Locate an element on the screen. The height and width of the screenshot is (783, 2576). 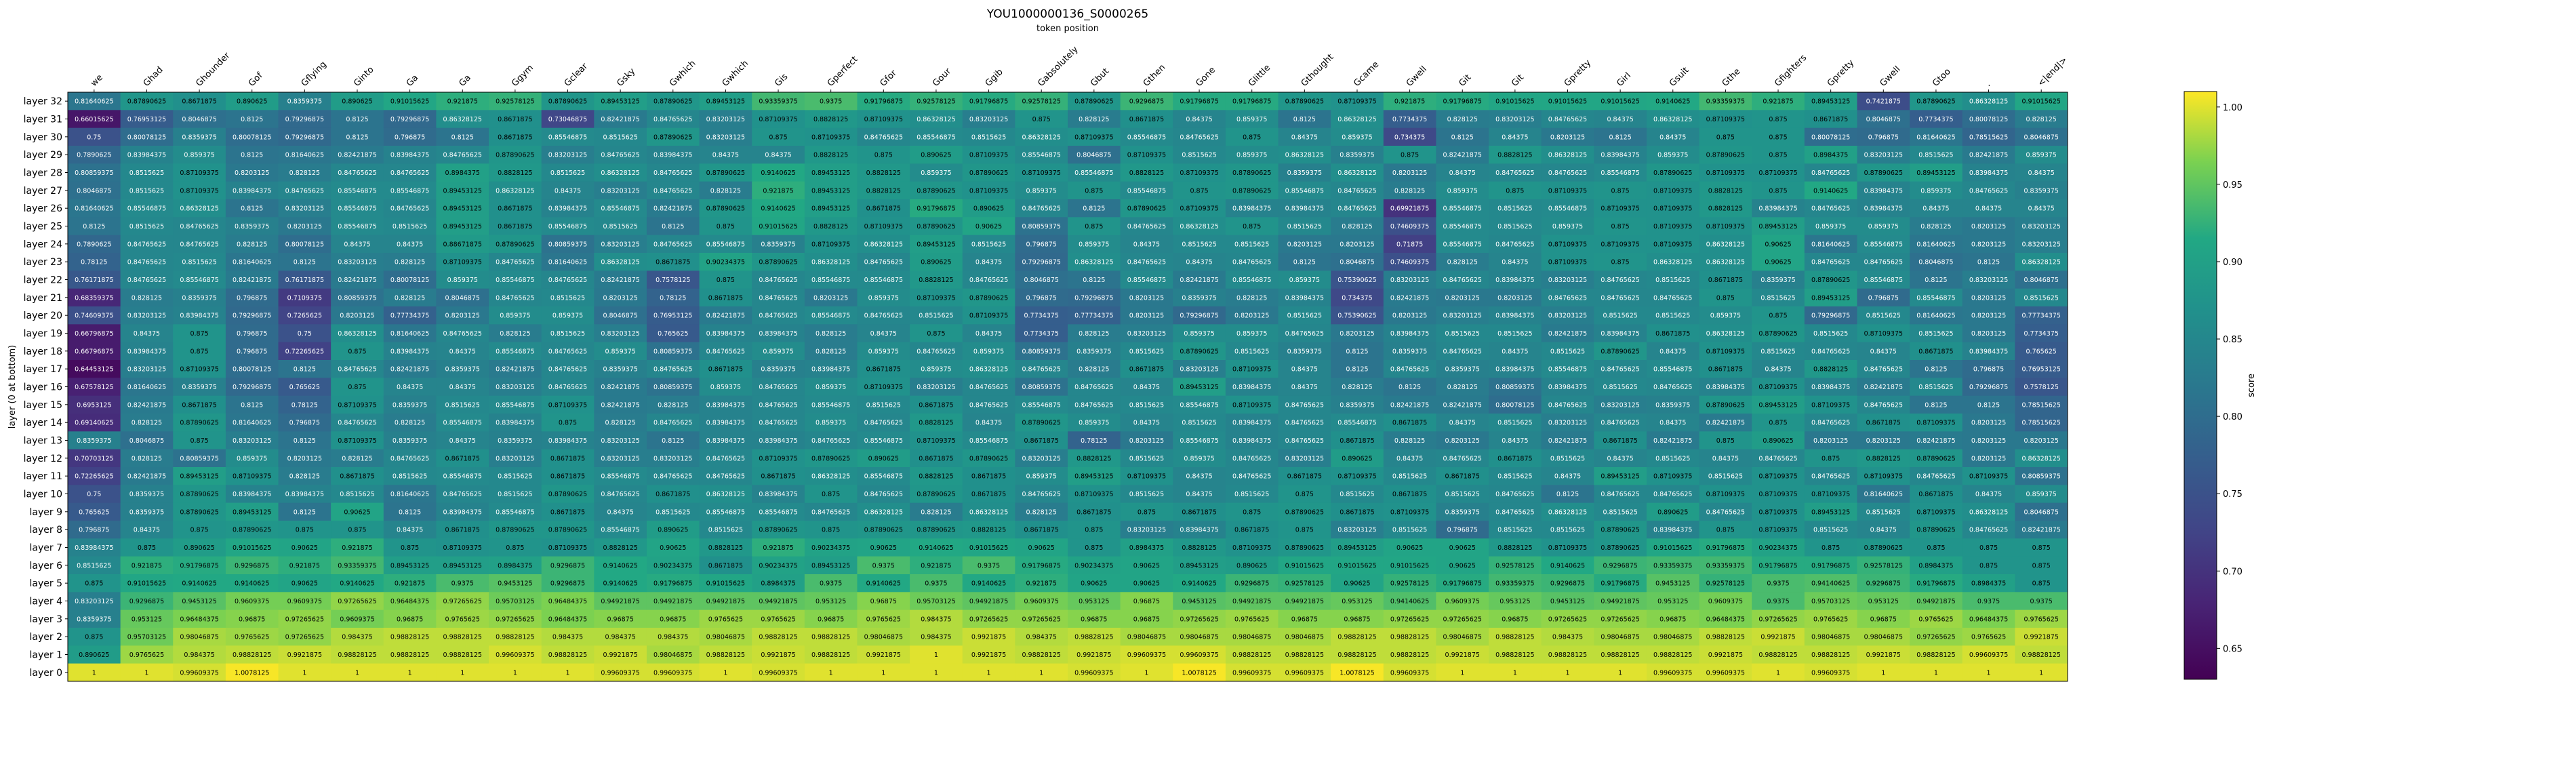
cell-value-label: 0.66796875 is located at coordinates (94, 351).